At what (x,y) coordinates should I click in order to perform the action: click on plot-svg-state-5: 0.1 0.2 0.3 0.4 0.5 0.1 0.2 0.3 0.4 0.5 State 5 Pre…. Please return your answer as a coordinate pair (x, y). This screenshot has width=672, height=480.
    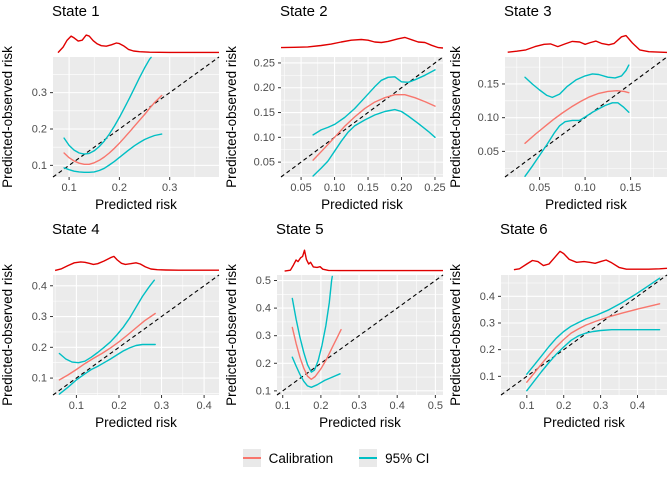
    Looking at the image, I should click on (334, 325).